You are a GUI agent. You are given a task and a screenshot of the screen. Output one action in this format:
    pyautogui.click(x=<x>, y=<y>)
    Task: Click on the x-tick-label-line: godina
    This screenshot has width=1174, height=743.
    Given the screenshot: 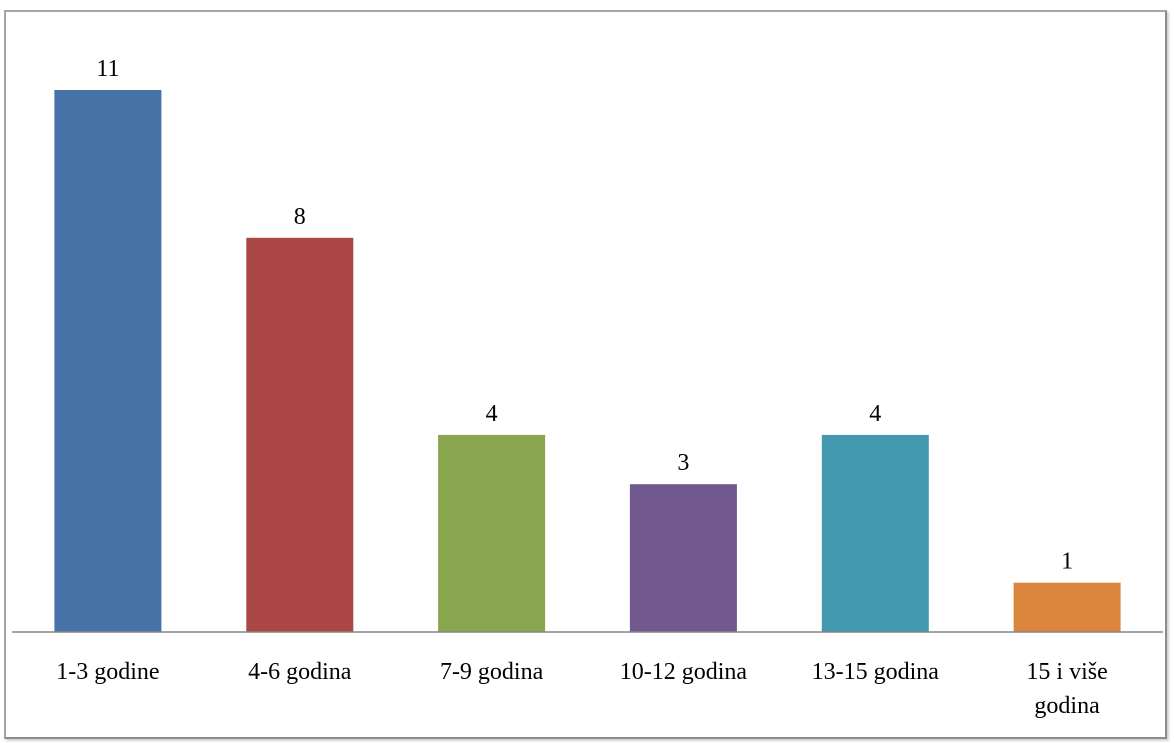 What is the action you would take?
    pyautogui.click(x=1067, y=706)
    